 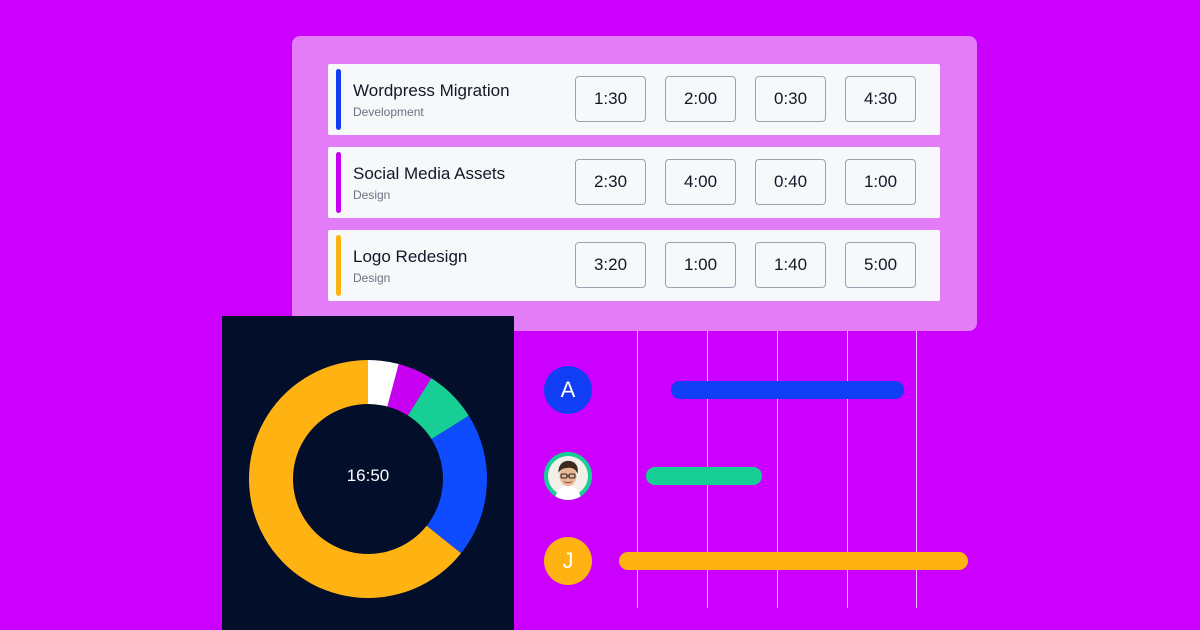 I want to click on time-entry-cell: 4:30, so click(x=880, y=99).